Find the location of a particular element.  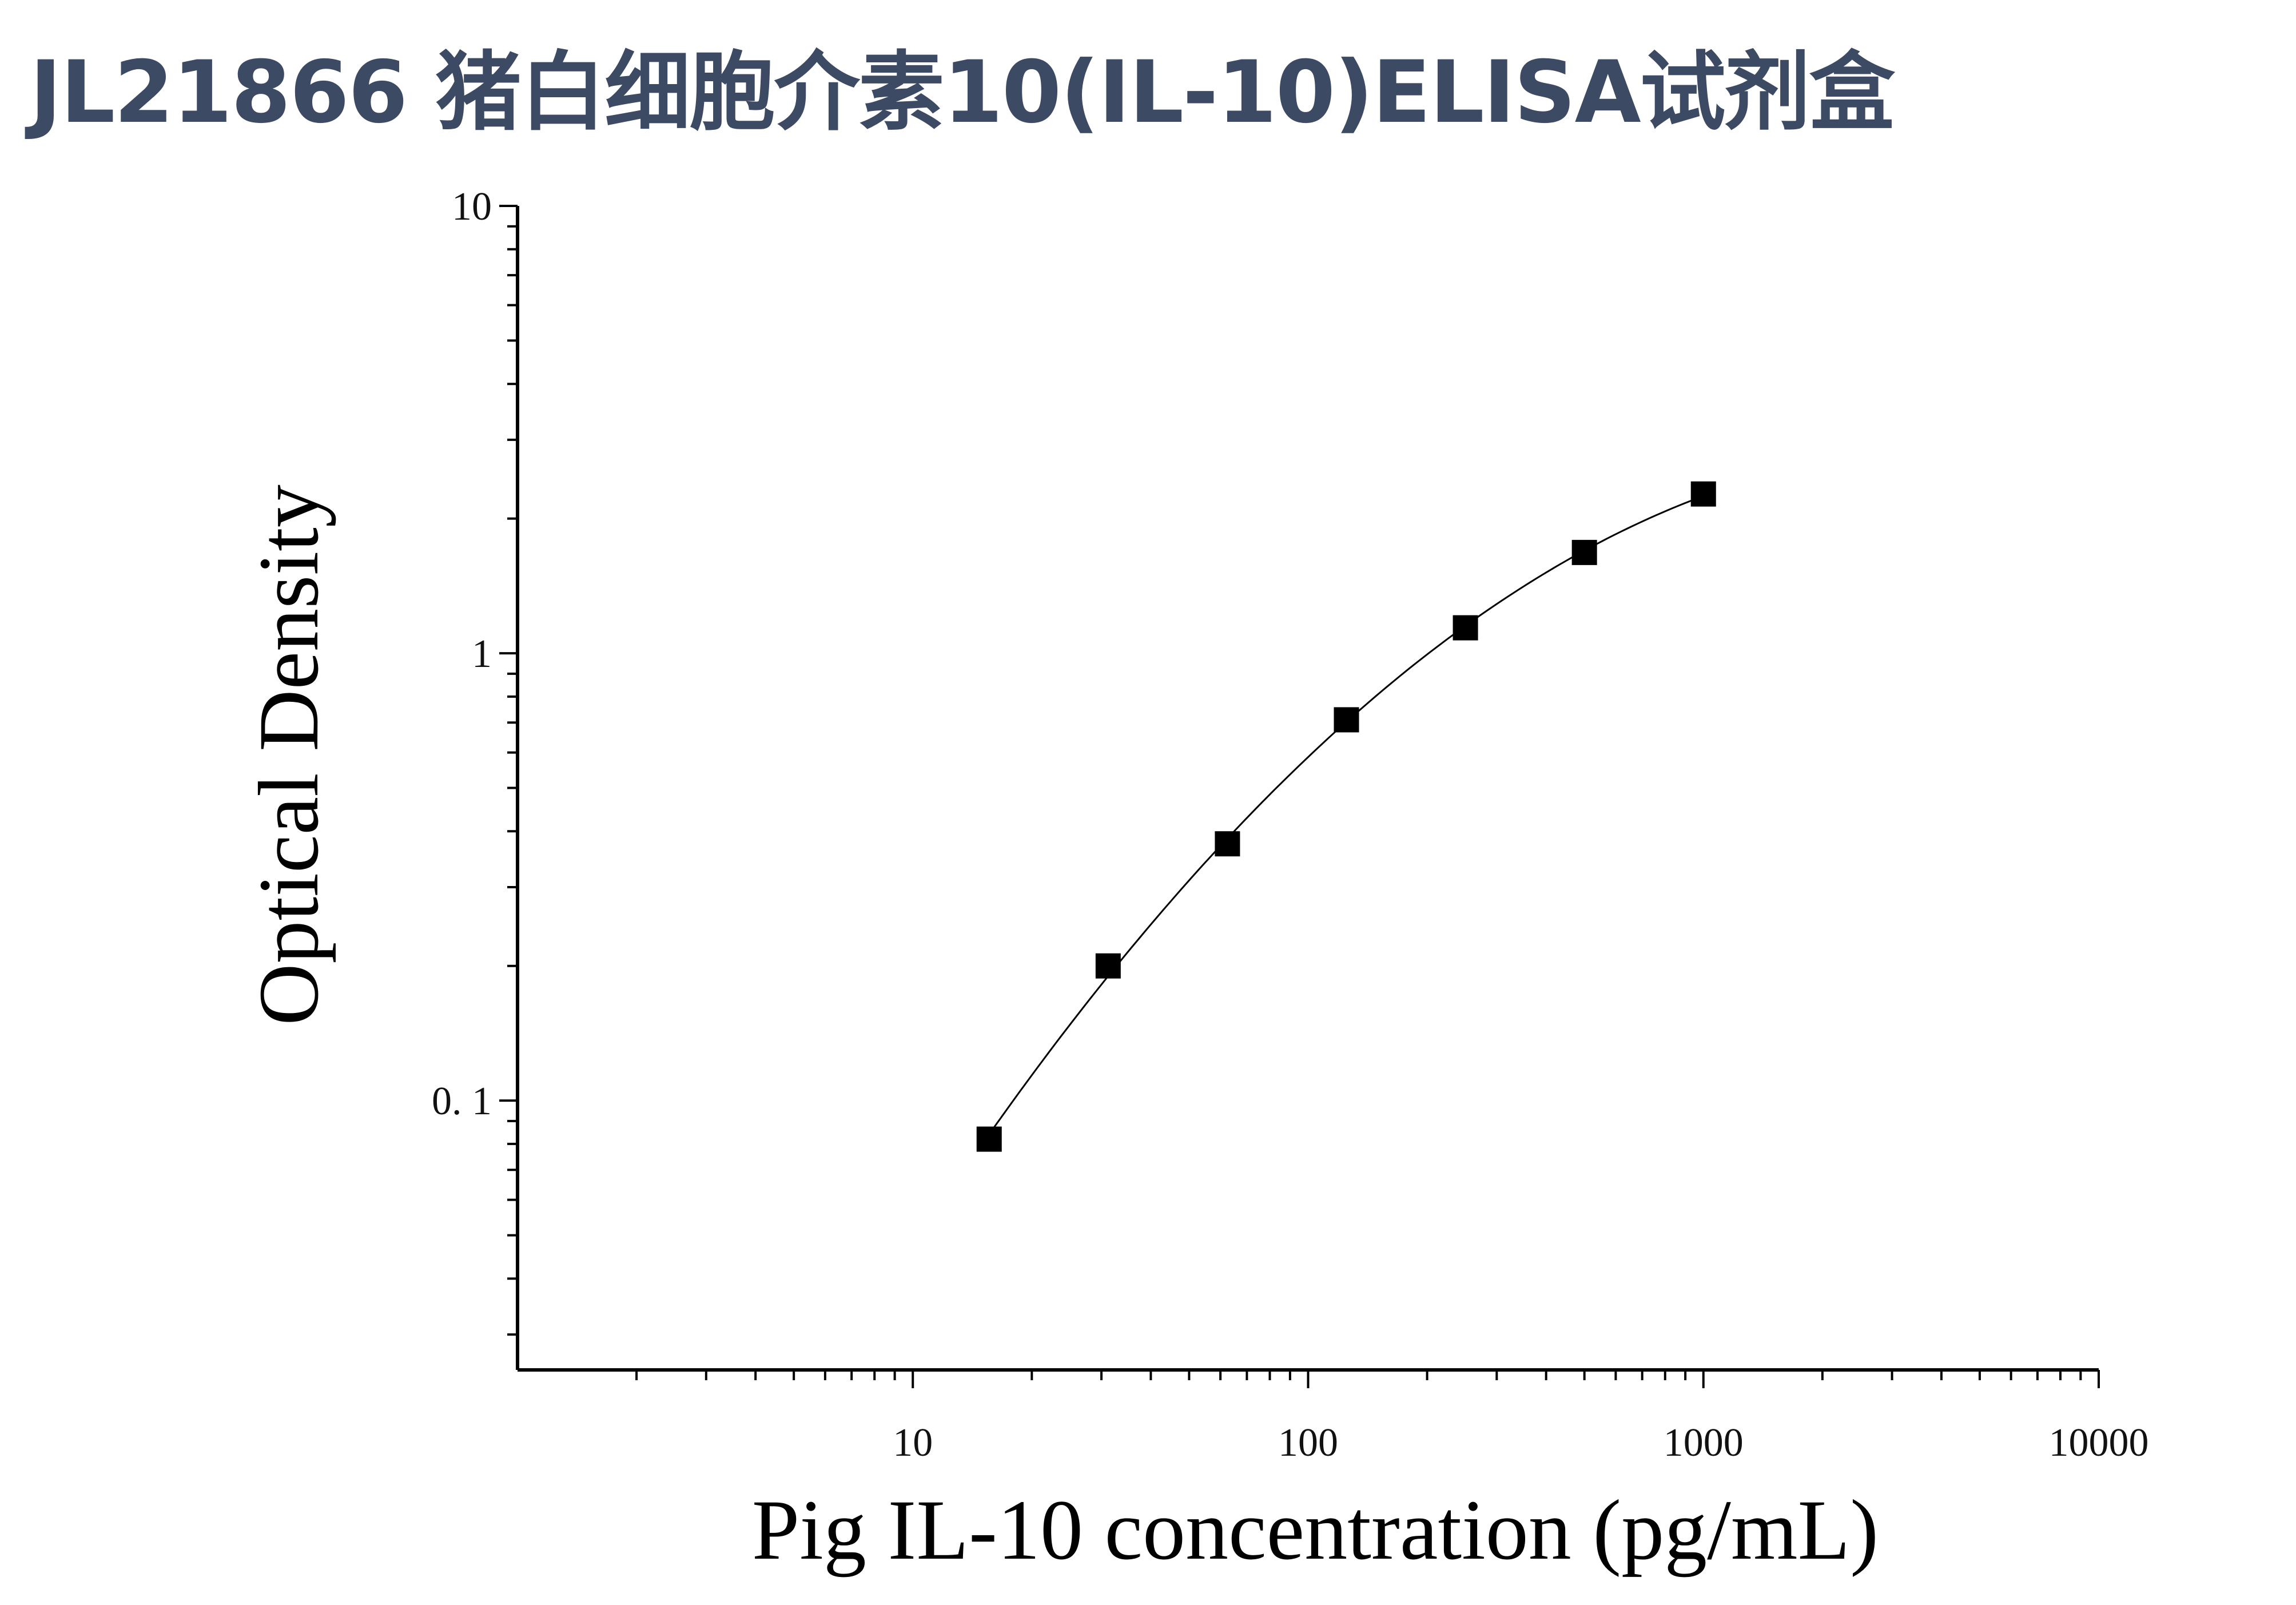

y-axis-ticks: 0. 1 1 10 is located at coordinates (475, 760).